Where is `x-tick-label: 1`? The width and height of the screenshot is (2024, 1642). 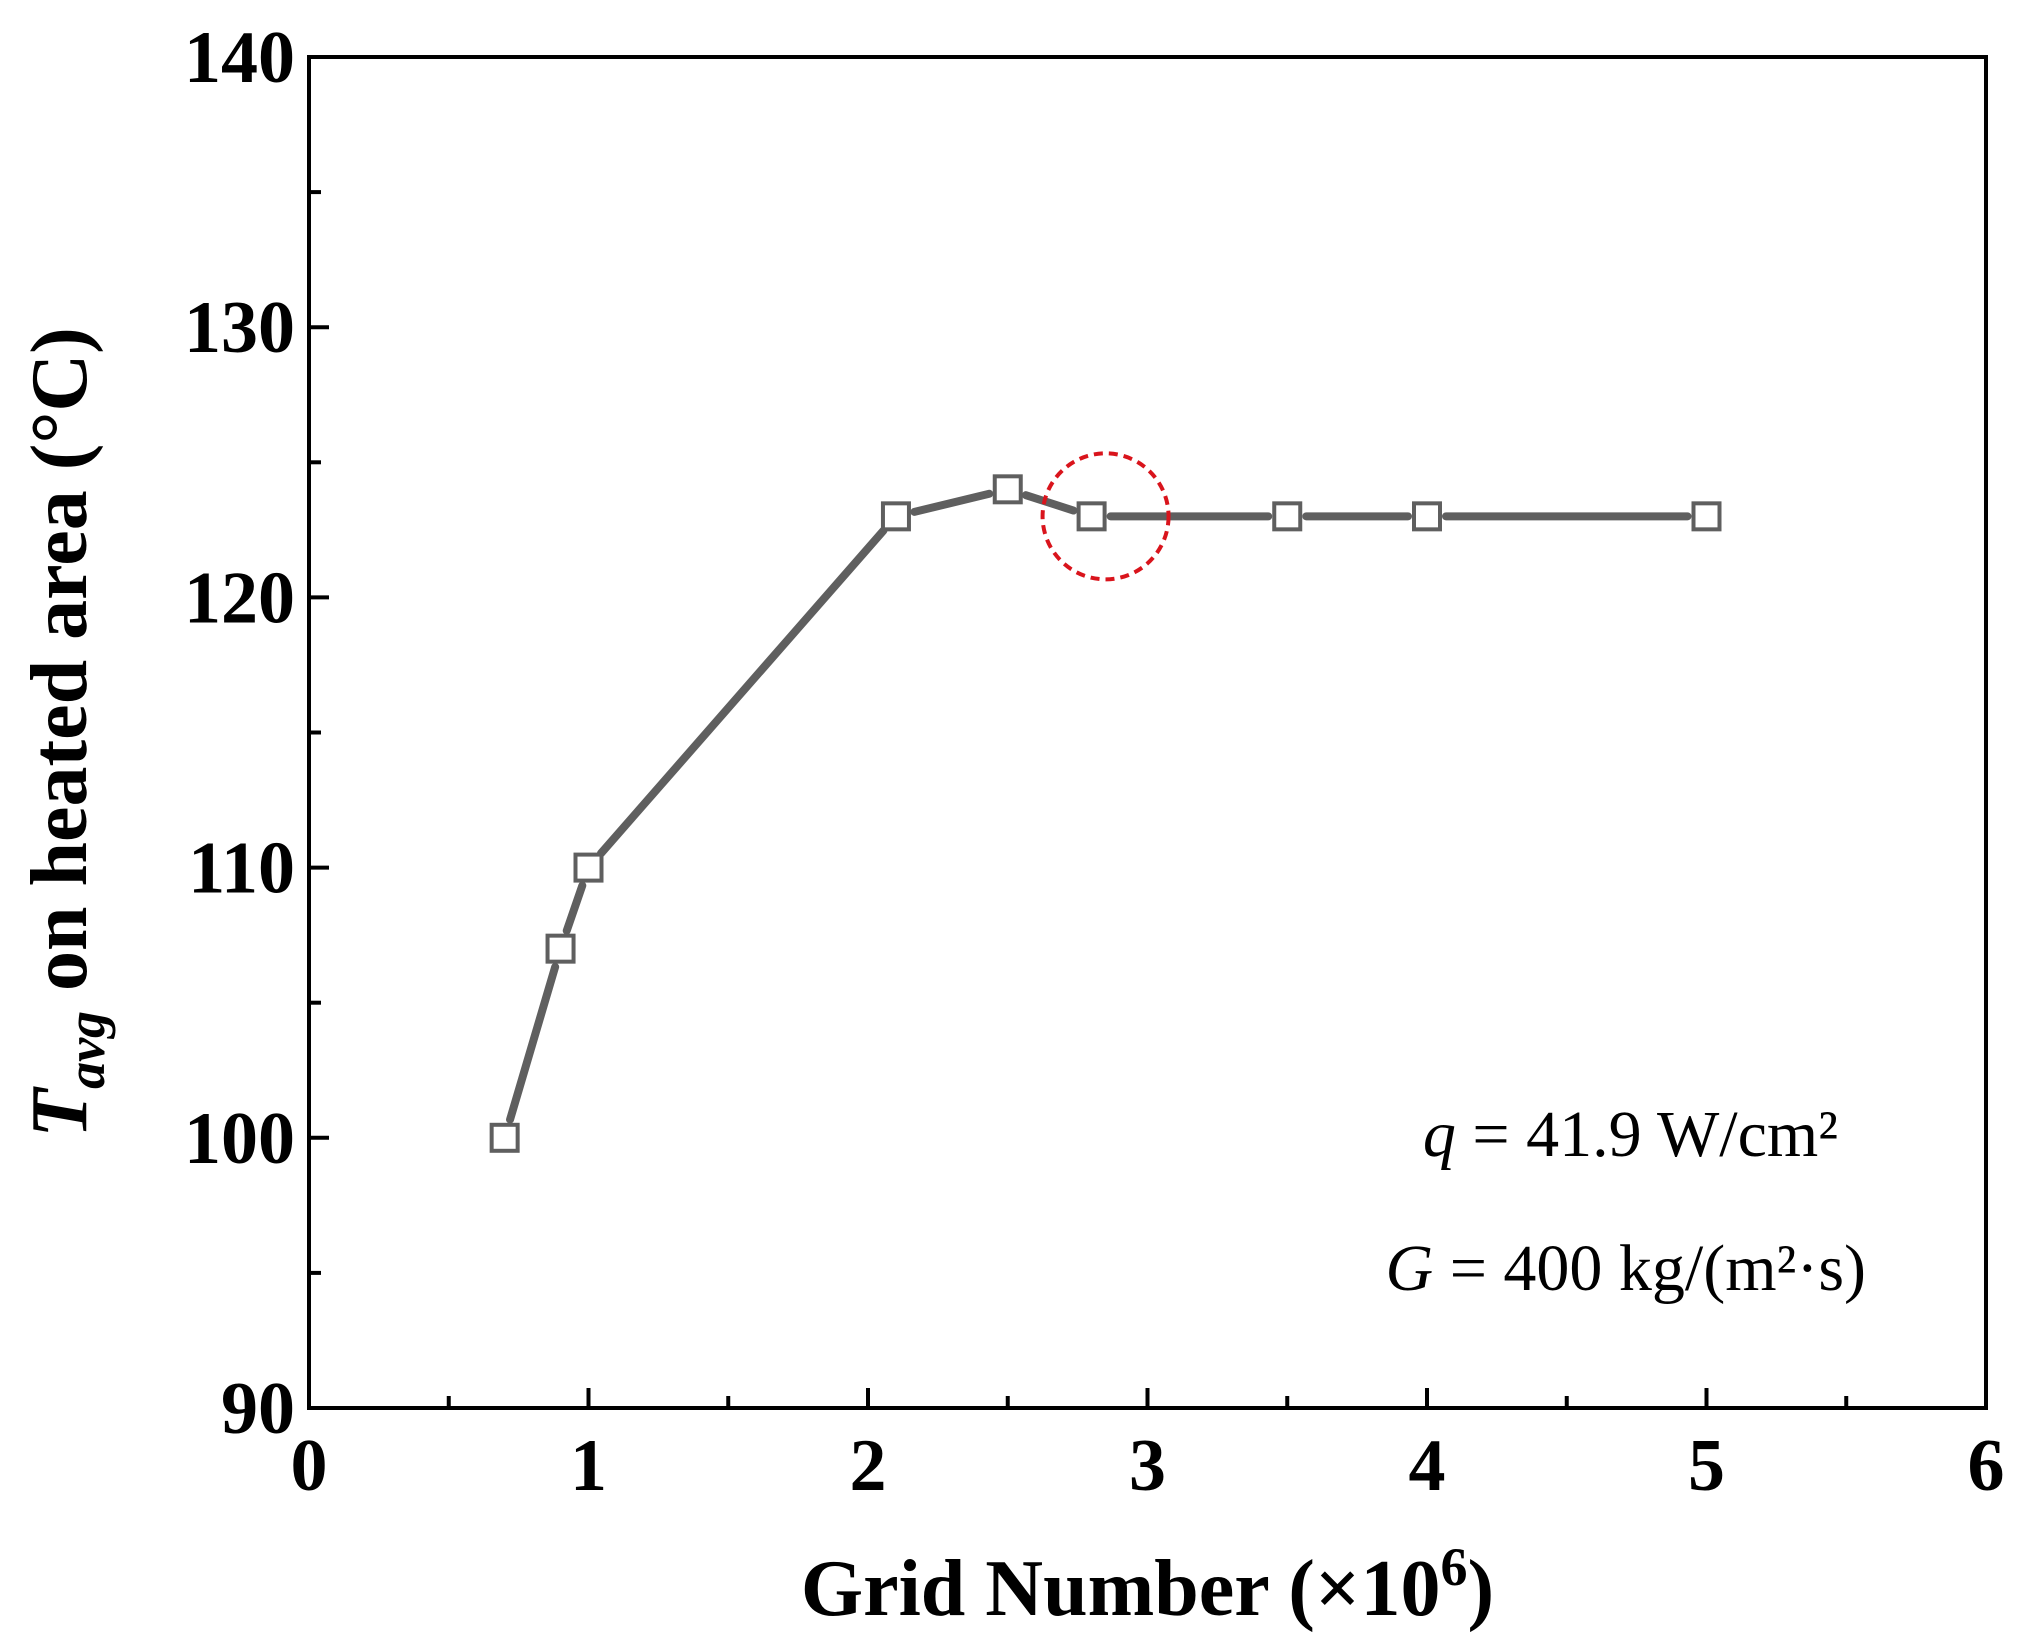
x-tick-label: 1 is located at coordinates (588, 1466).